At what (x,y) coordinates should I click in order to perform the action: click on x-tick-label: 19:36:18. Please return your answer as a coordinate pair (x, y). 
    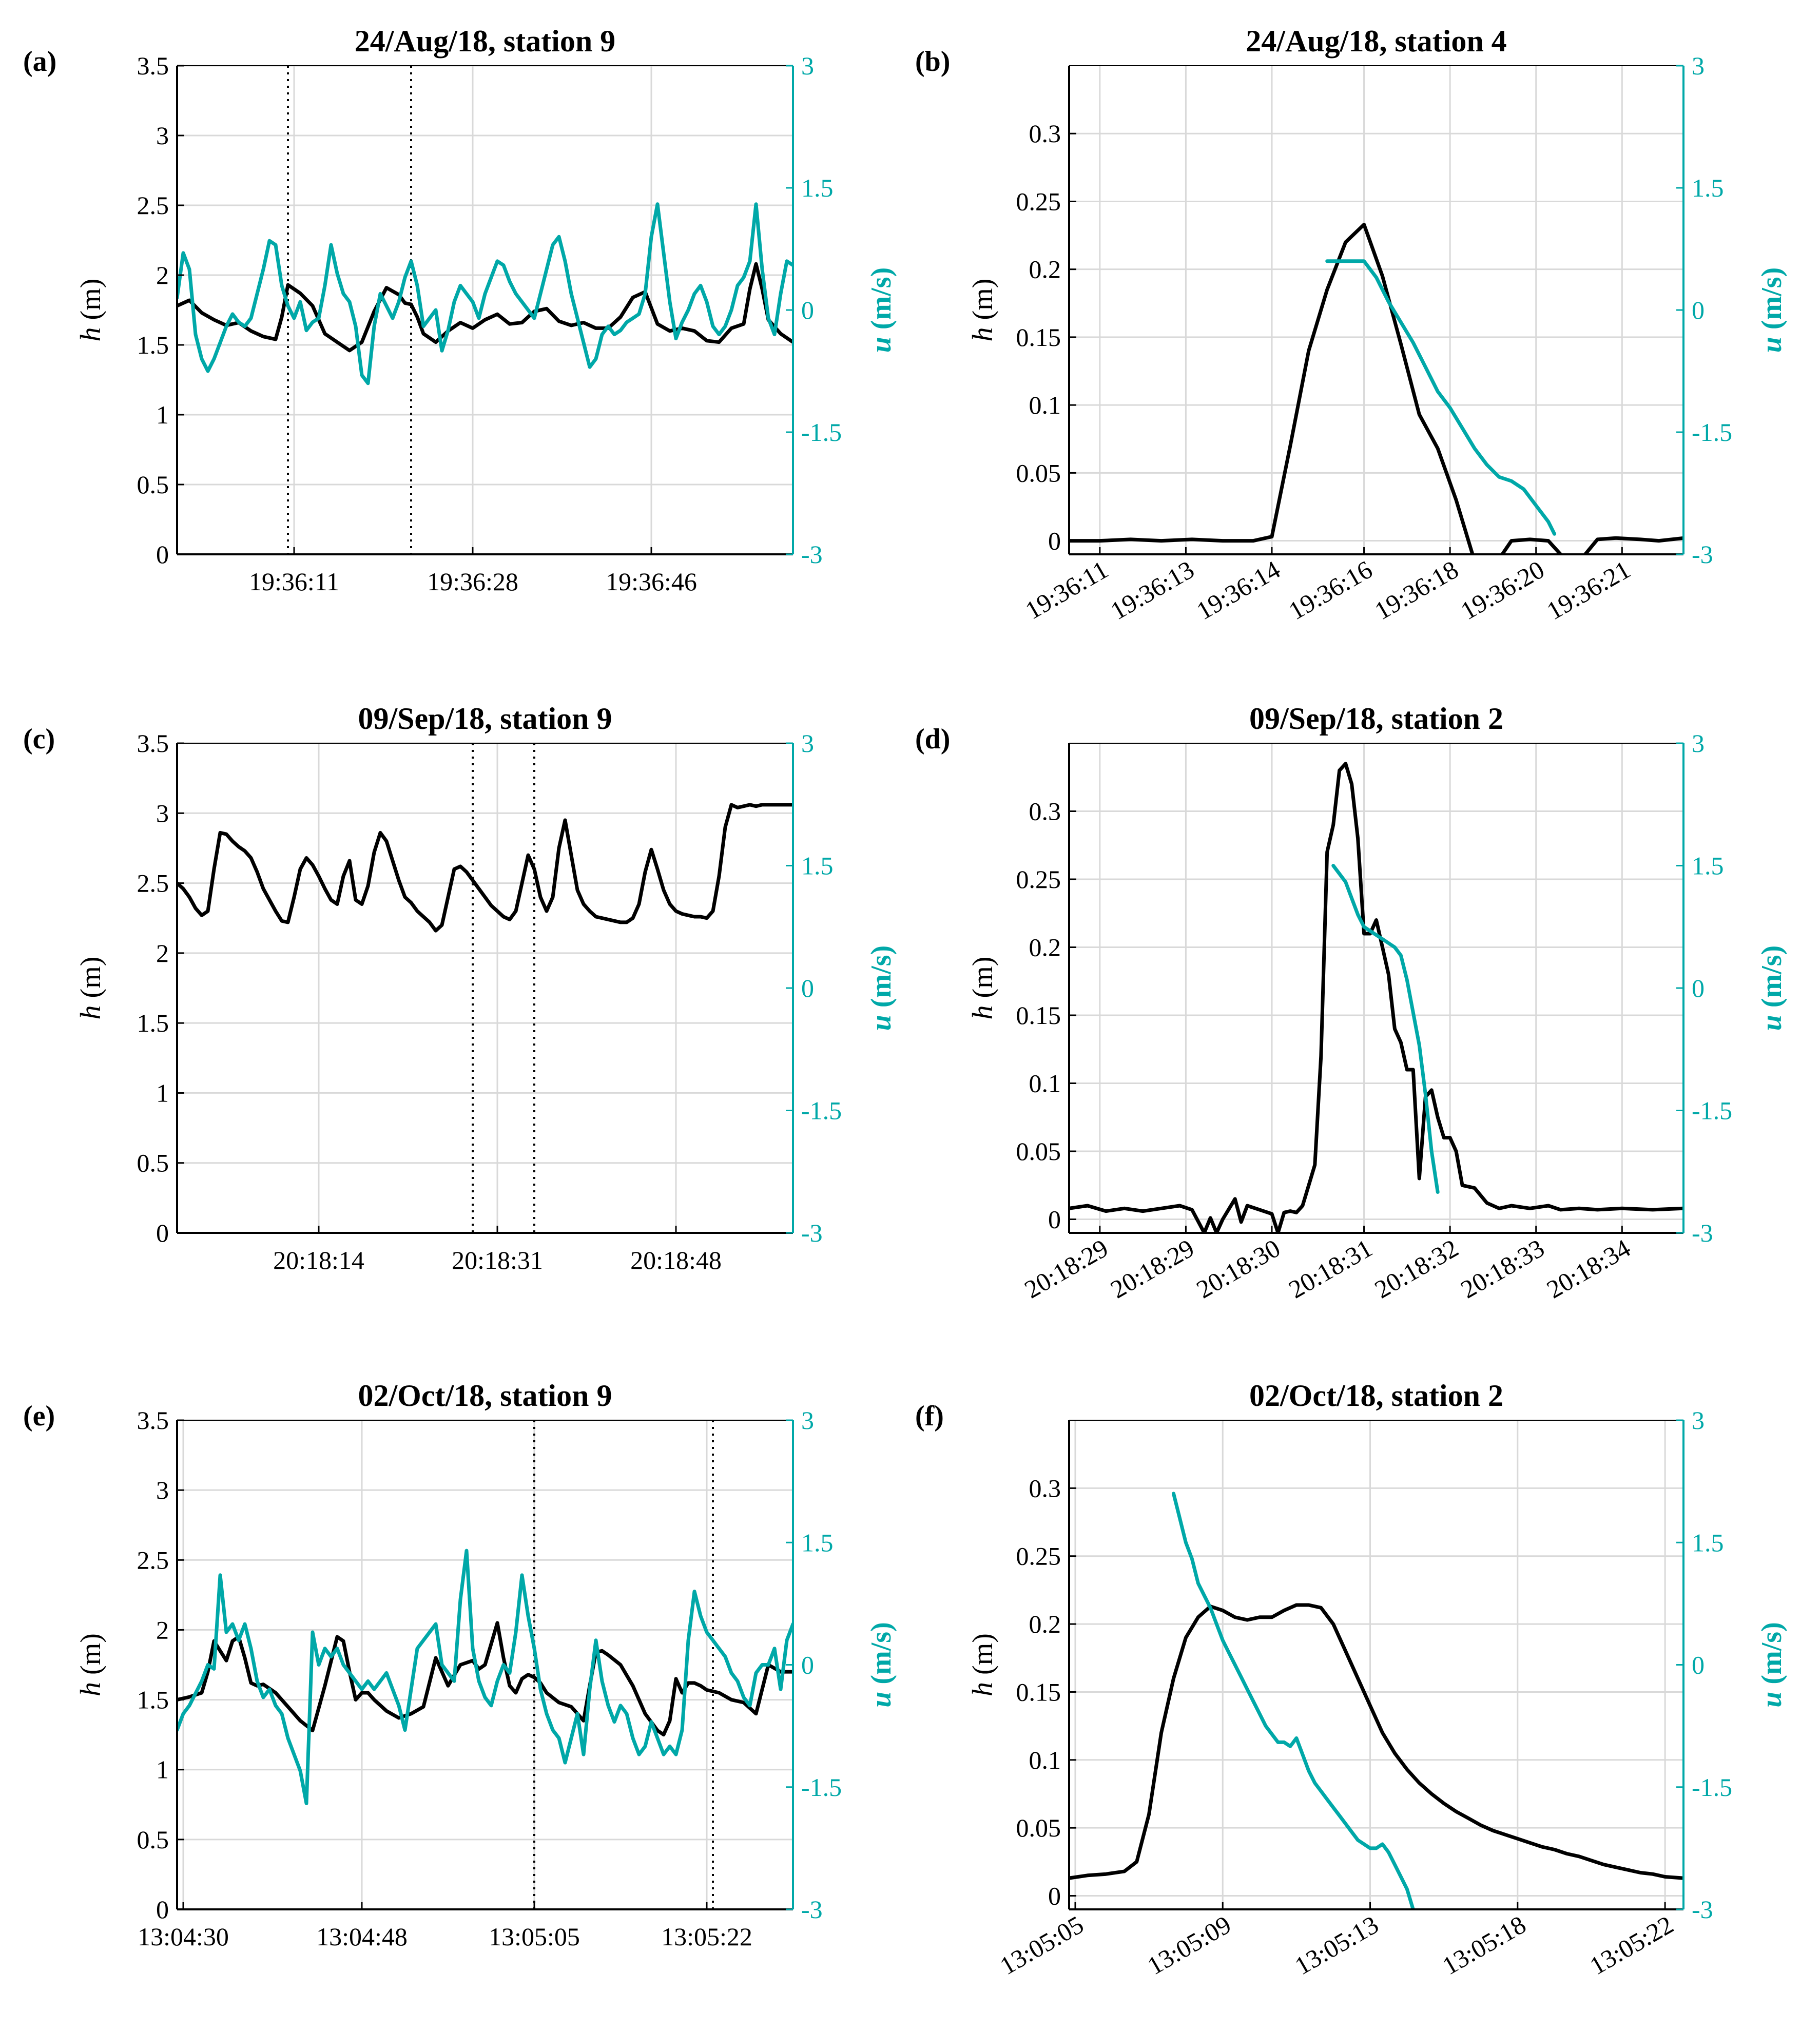
    Looking at the image, I should click on (1417, 590).